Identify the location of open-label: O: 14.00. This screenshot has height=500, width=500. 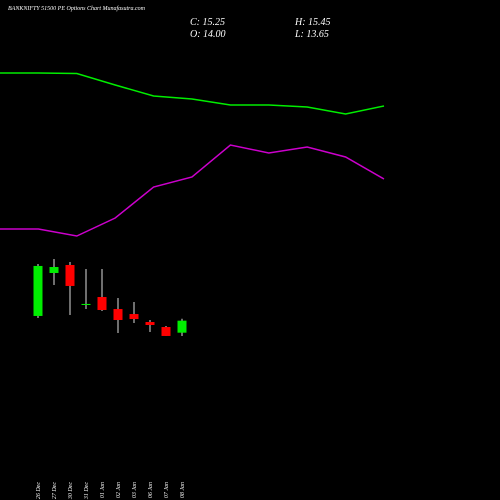
(208, 34).